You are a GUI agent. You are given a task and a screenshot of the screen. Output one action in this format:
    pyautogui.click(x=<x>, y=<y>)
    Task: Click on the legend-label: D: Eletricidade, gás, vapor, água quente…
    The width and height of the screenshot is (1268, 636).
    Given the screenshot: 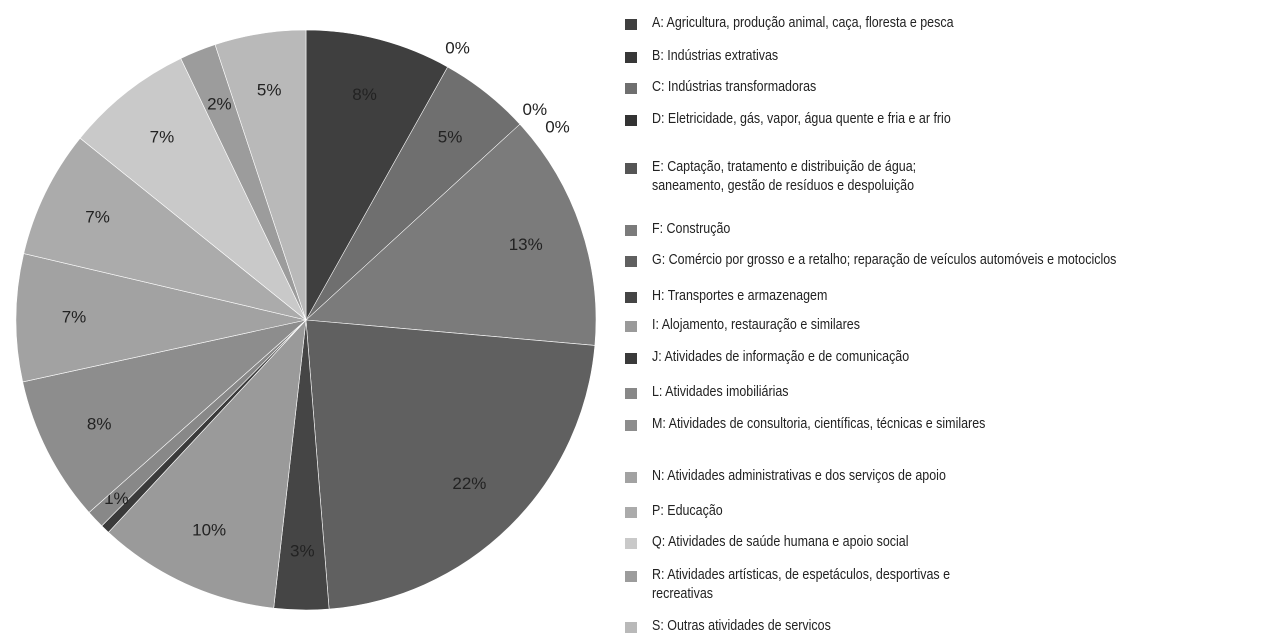 What is the action you would take?
    pyautogui.click(x=801, y=119)
    